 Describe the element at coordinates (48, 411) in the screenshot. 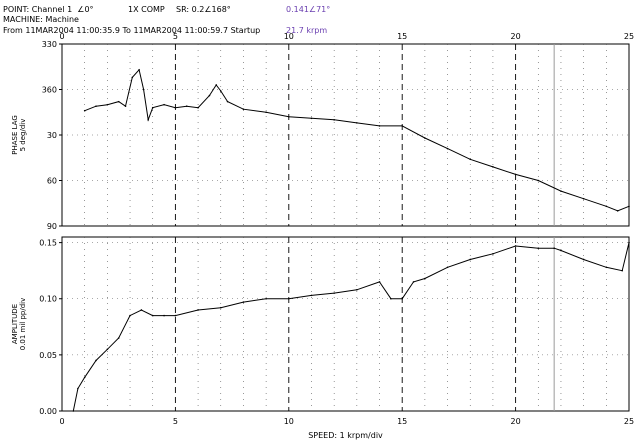

I see `amplitude-y-tick-label: 0.00` at that location.